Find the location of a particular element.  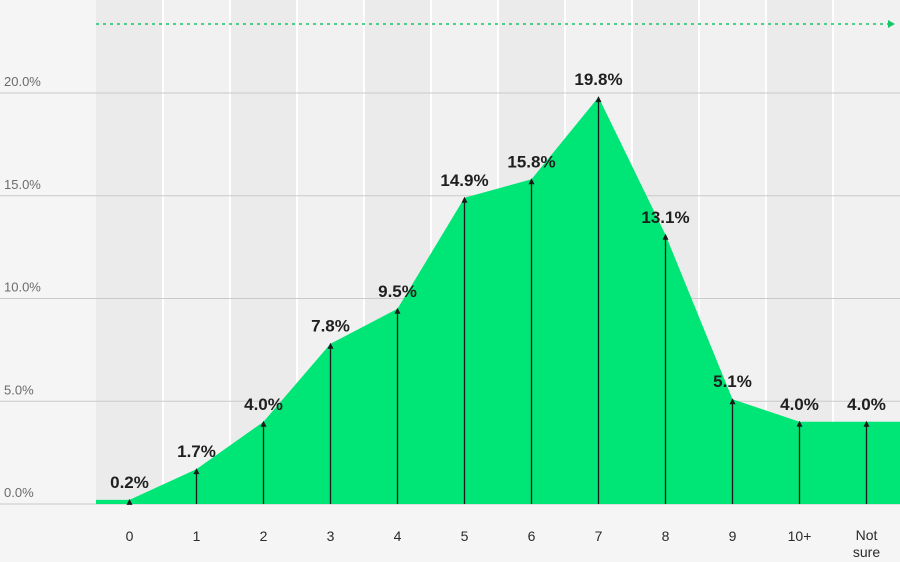

x-tick-label: sure is located at coordinates (866, 552).